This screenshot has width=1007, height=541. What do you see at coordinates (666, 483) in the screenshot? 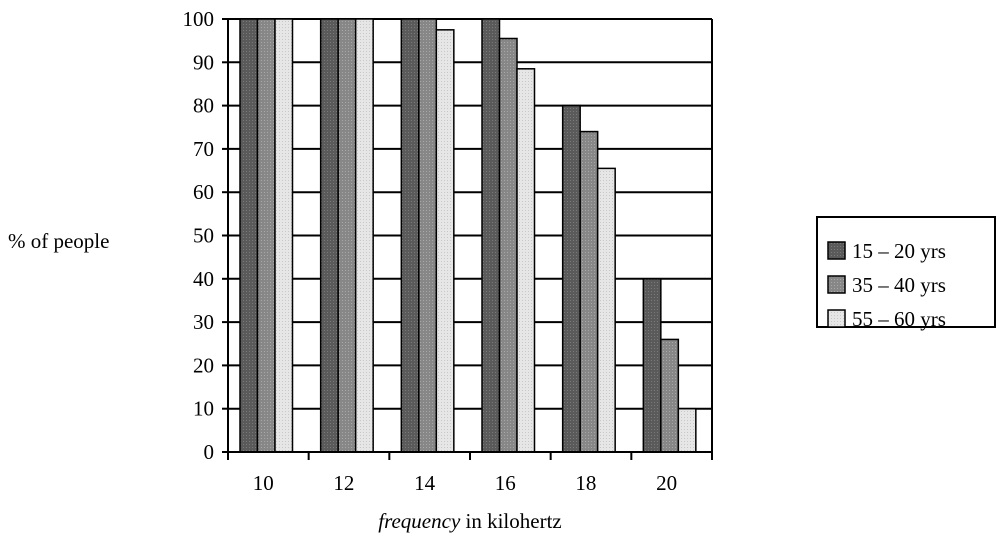
I see `x-tick-label: 20` at bounding box center [666, 483].